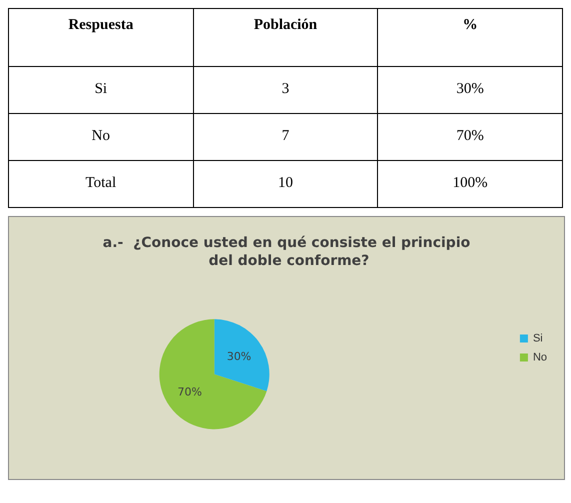 Image resolution: width=571 pixels, height=503 pixels. I want to click on text: 70%, so click(470, 137).